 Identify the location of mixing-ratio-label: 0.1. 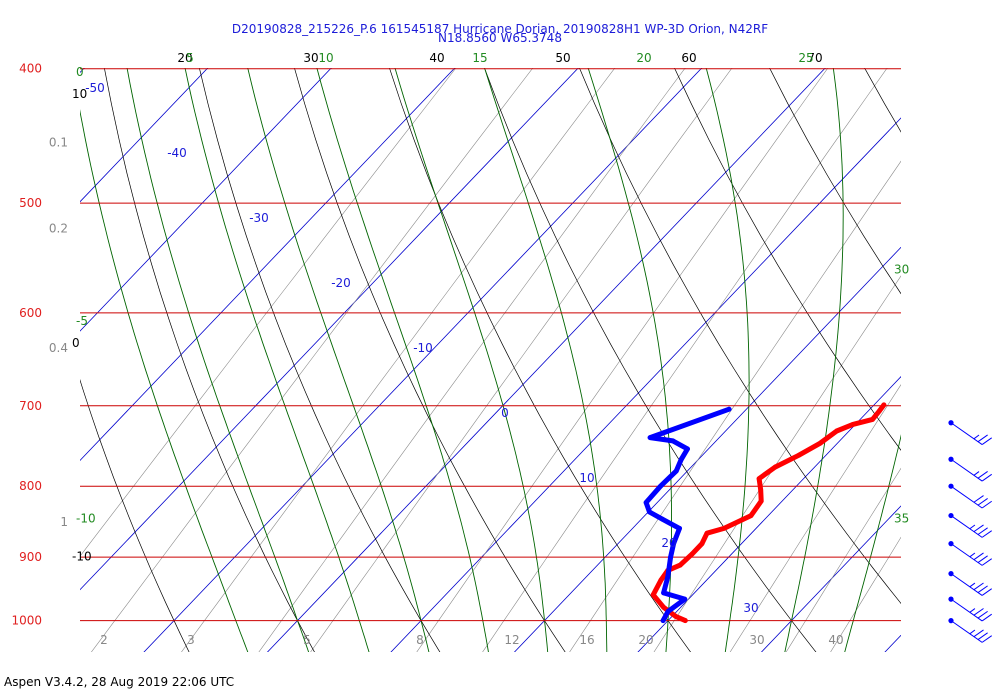
(58, 142).